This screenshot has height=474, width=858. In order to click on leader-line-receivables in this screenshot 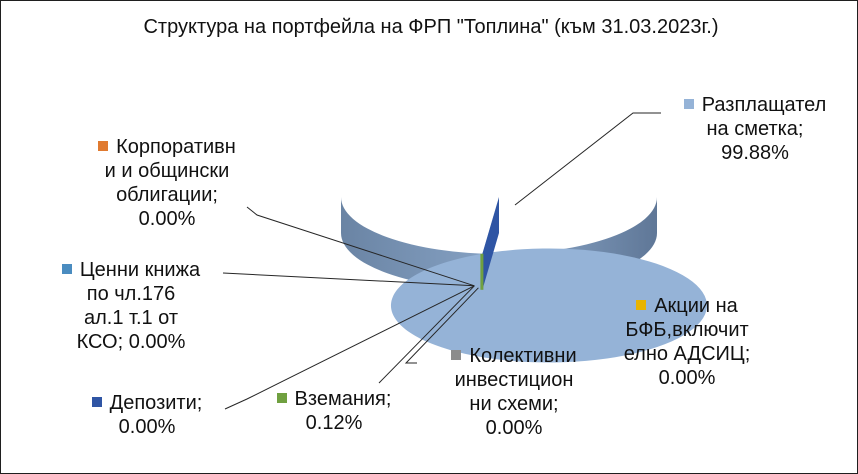, I will do `click(426, 334)`.